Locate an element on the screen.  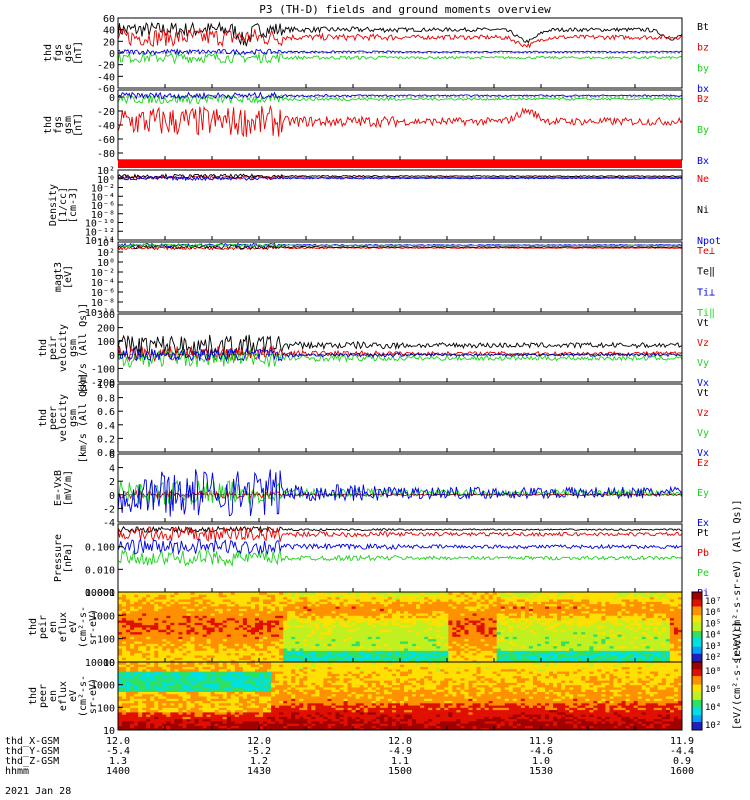
y-tick-label: 60 is located at coordinates (109, 19).